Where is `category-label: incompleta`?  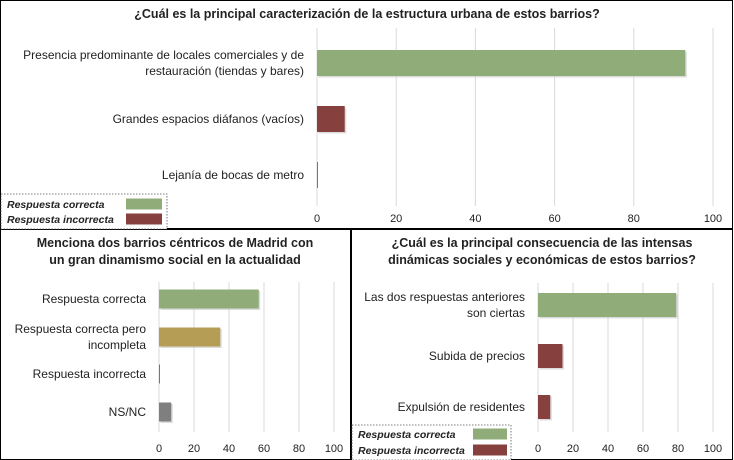 category-label: incompleta is located at coordinates (117, 345).